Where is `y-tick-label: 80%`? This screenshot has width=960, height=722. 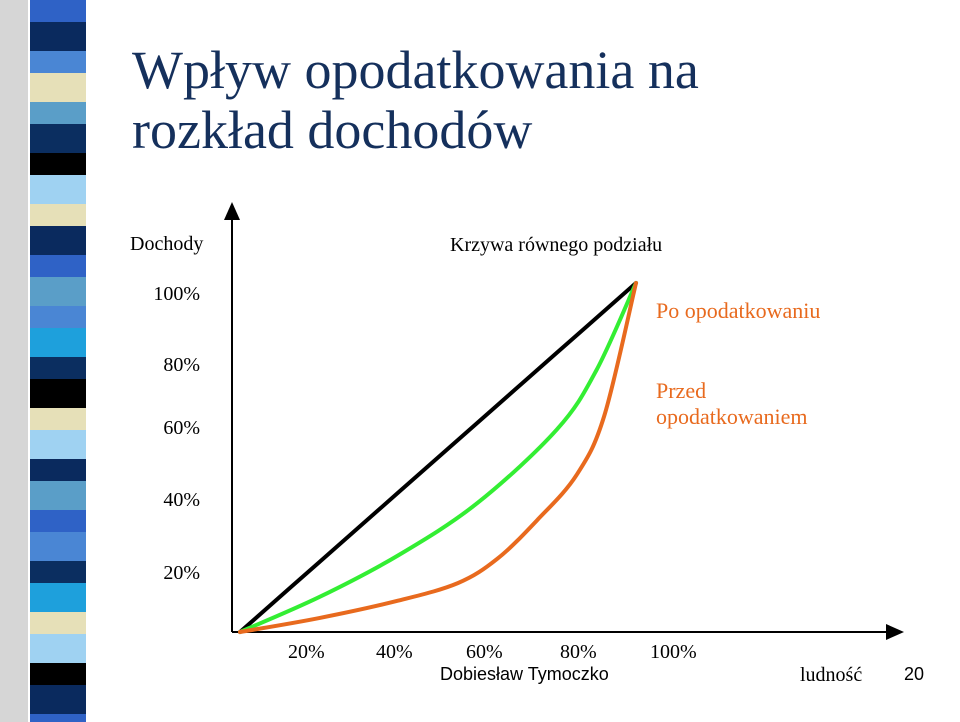 y-tick-label: 80% is located at coordinates (181, 365).